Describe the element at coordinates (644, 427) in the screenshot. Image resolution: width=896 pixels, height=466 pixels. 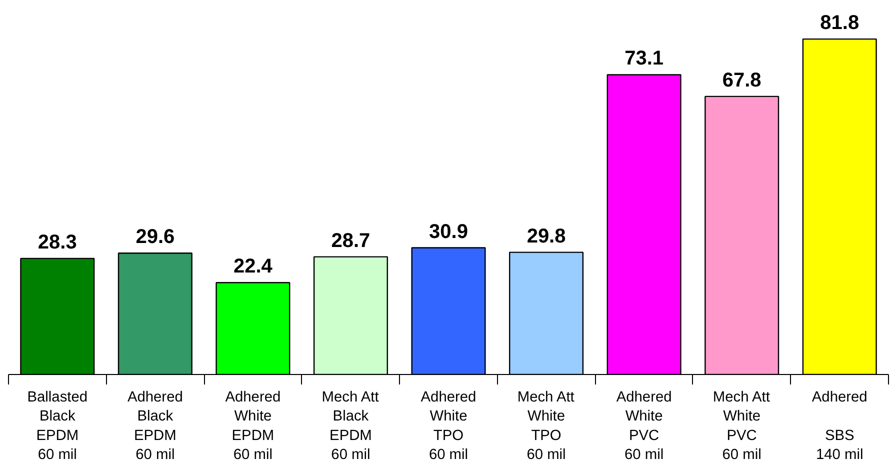
I see `x-tick-label: Adhered White PVC 60 mil` at that location.